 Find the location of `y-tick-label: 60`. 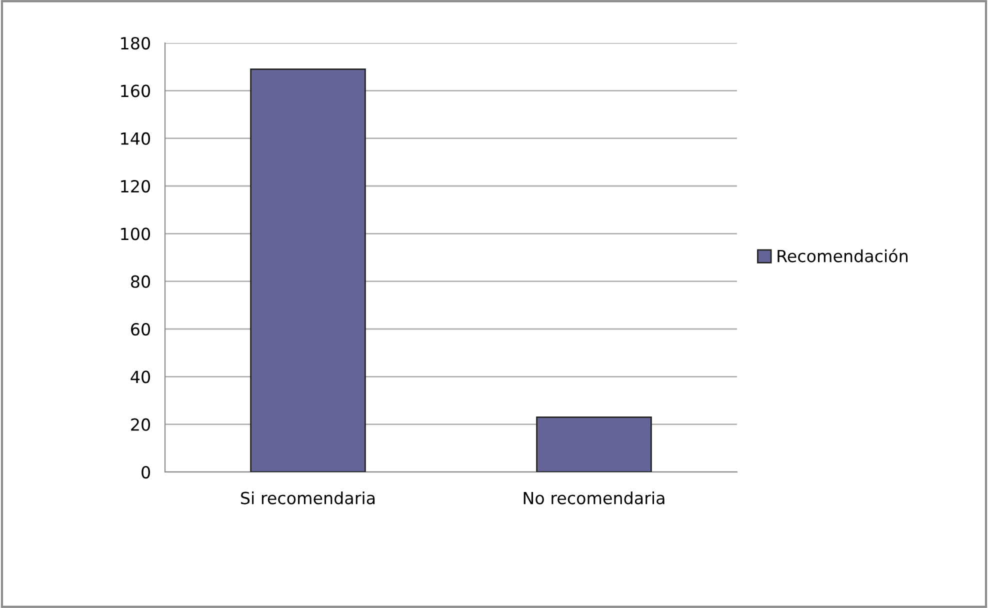

y-tick-label: 60 is located at coordinates (140, 329).